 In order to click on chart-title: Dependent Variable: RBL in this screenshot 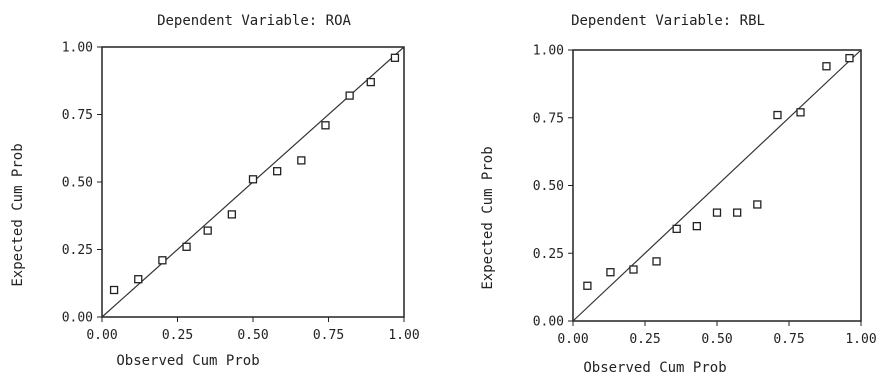, I will do `click(668, 21)`.